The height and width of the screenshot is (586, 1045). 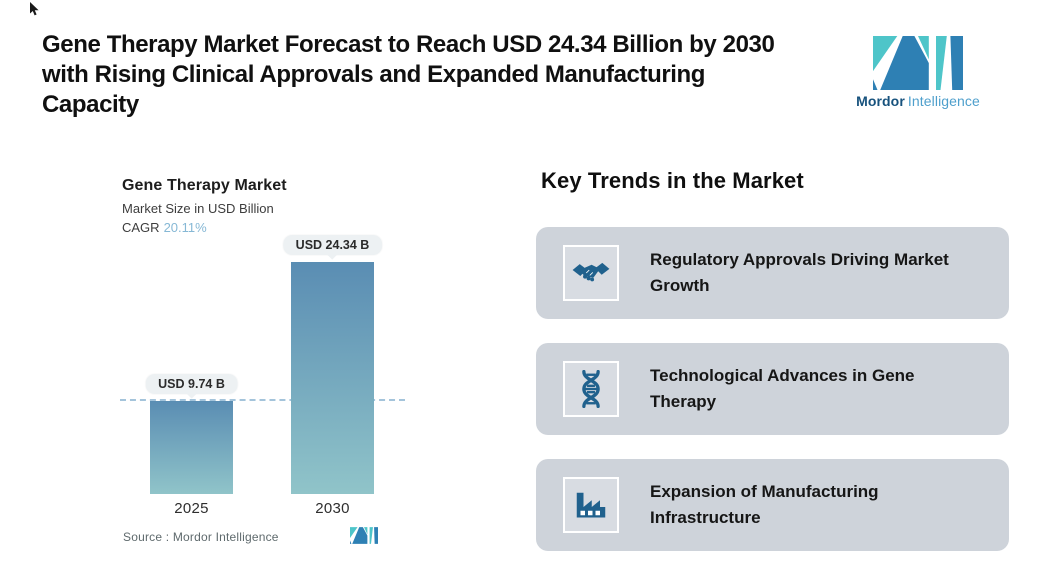 I want to click on bar-group-2030: USD 24.34 B 2030, so click(x=332, y=376).